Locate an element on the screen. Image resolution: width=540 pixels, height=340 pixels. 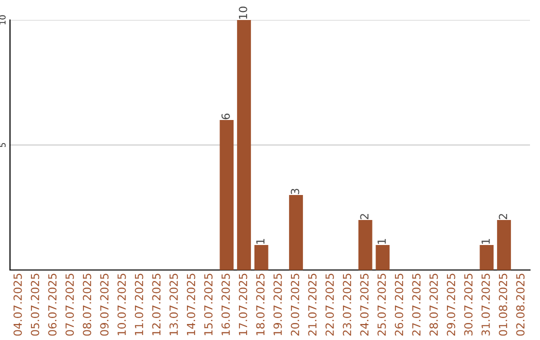
x-tick-label: 29.07.2025 is located at coordinates (451, 305).